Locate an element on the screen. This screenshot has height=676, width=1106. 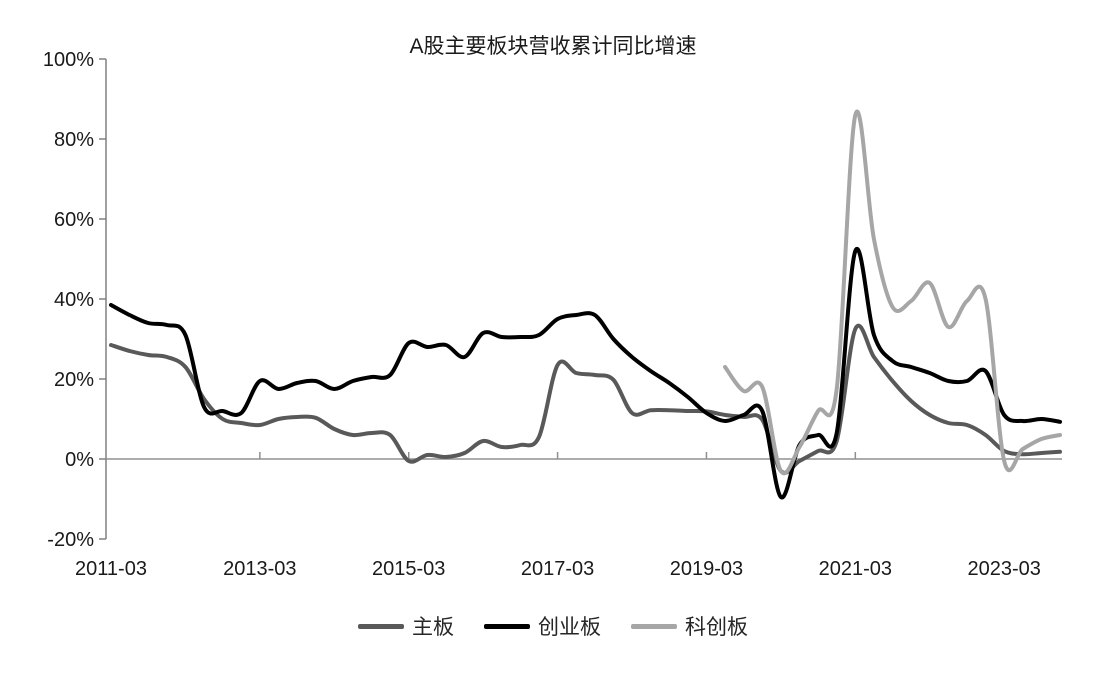
legend-item-chinext: 创业板 is located at coordinates (542, 626).